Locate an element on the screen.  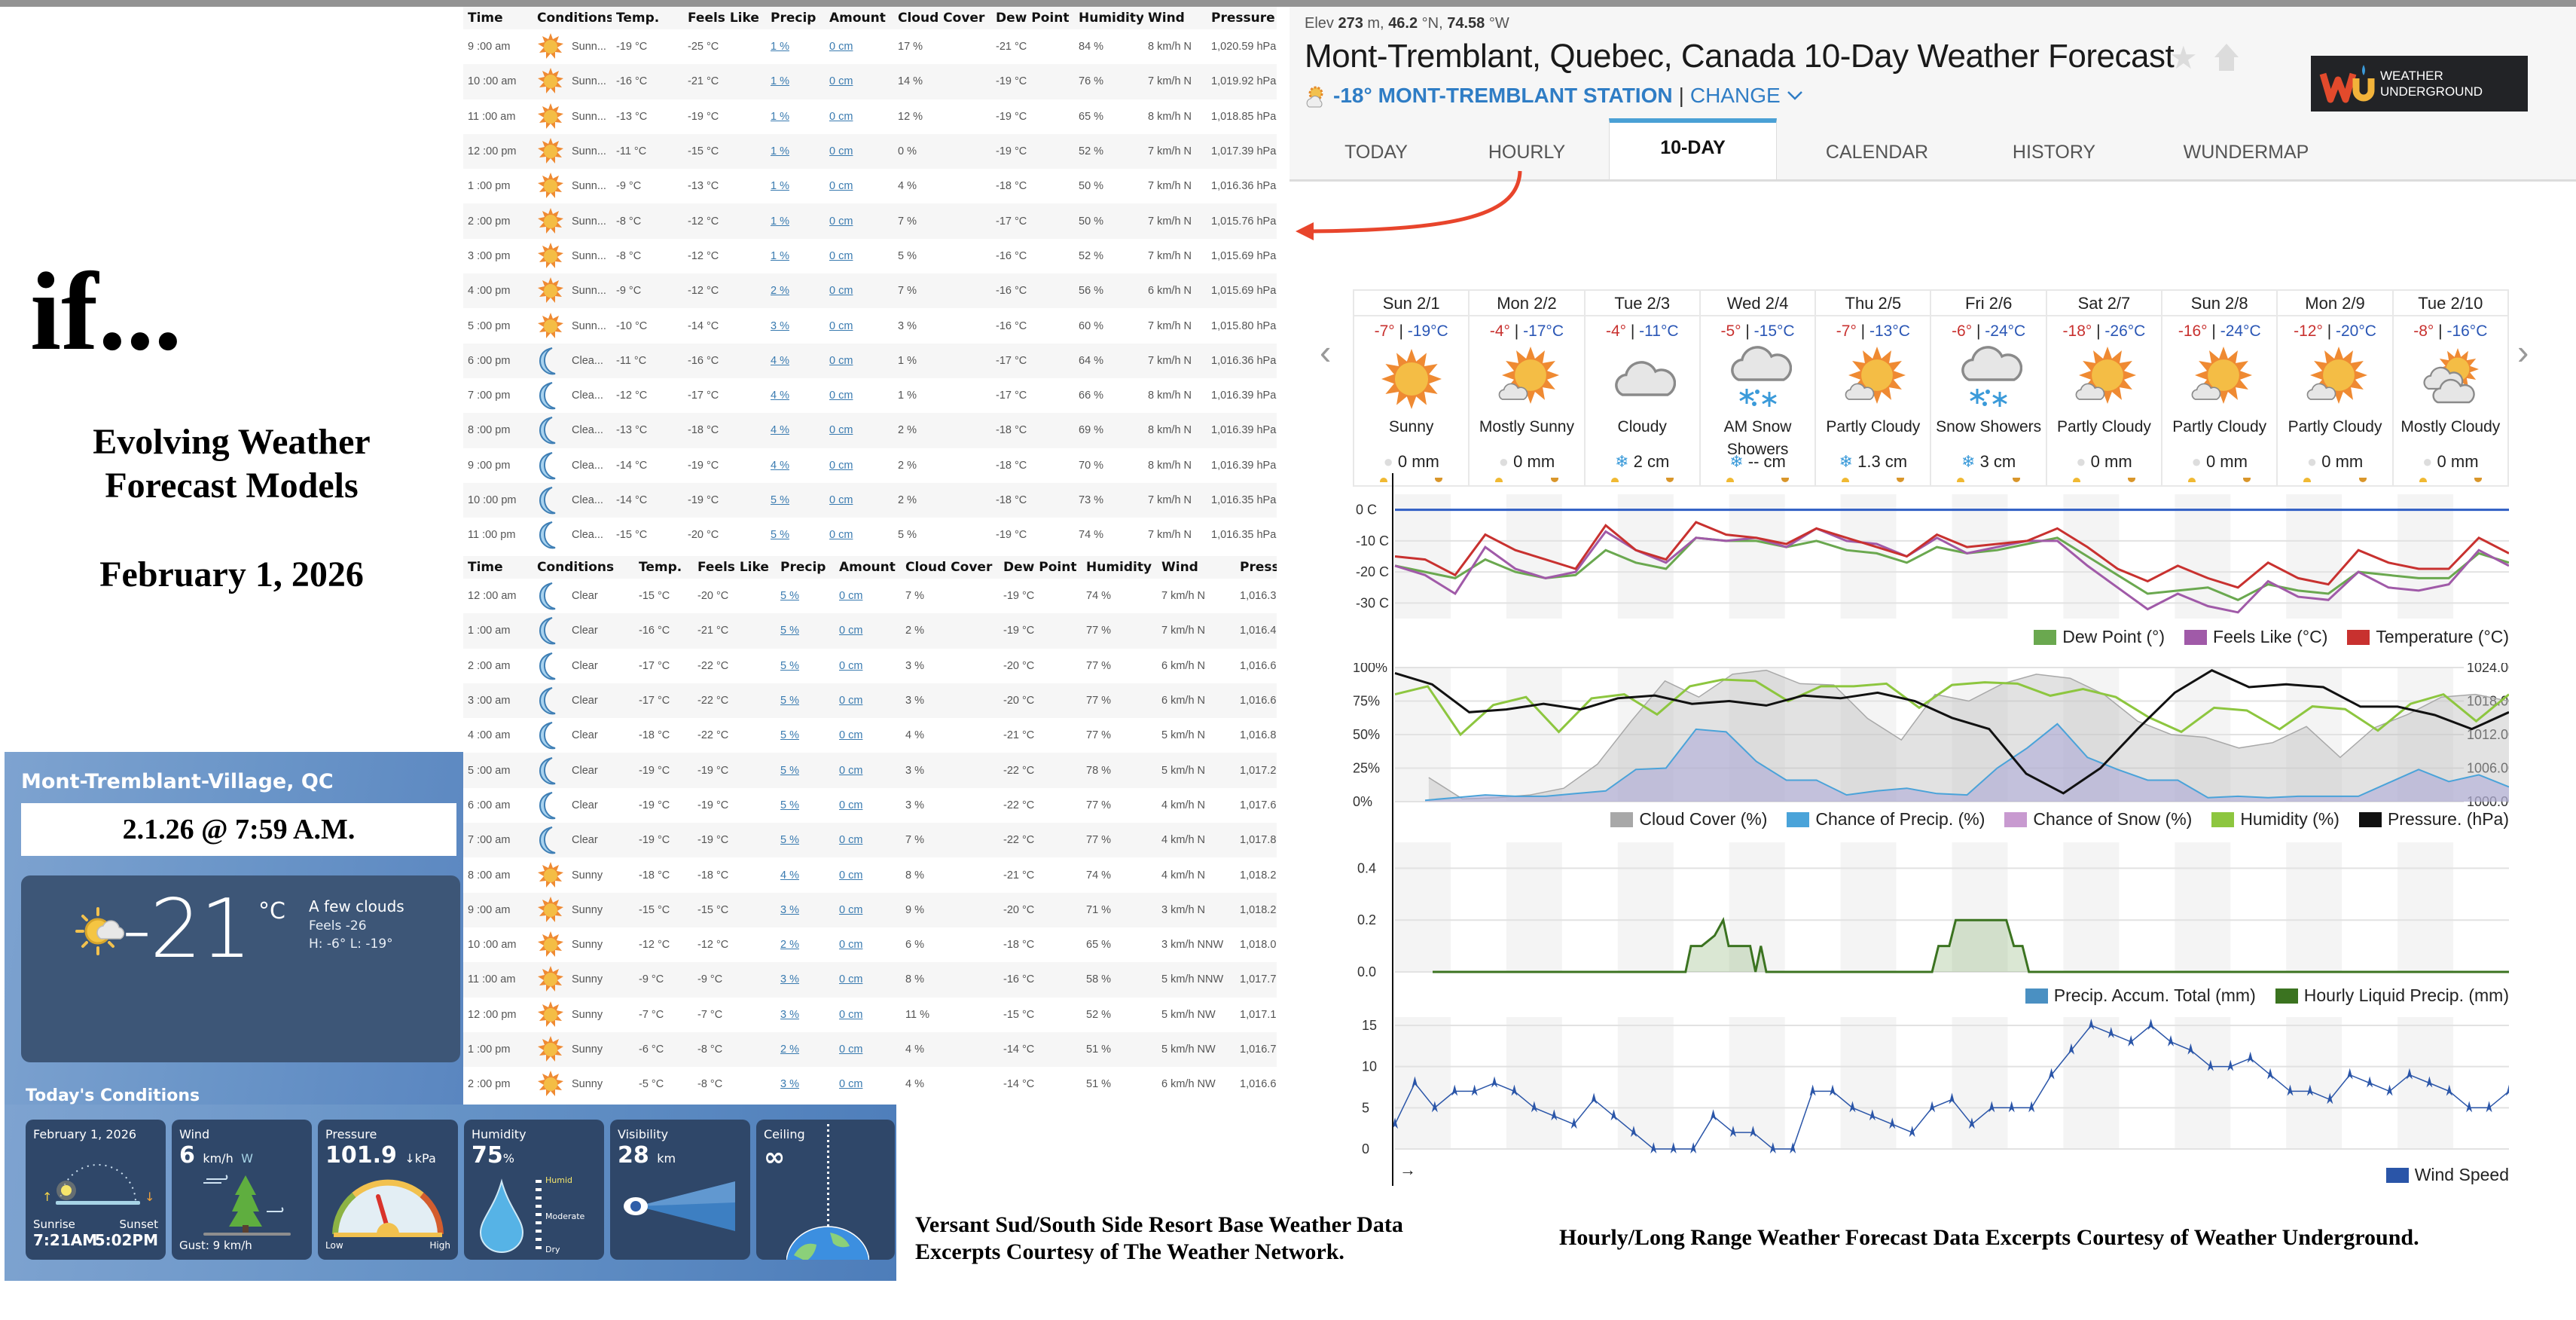
forecast-day: Fri 2/6 -6° | -24°C Snow Showers ❄ 3 cm is located at coordinates (1989, 388).